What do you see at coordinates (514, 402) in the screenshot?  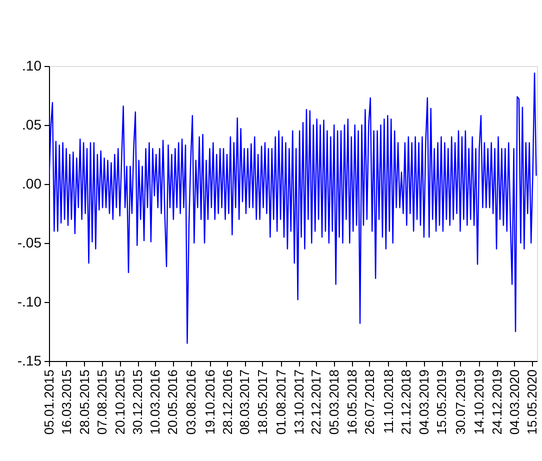 I see `x-tick-label: 04.03.2020` at bounding box center [514, 402].